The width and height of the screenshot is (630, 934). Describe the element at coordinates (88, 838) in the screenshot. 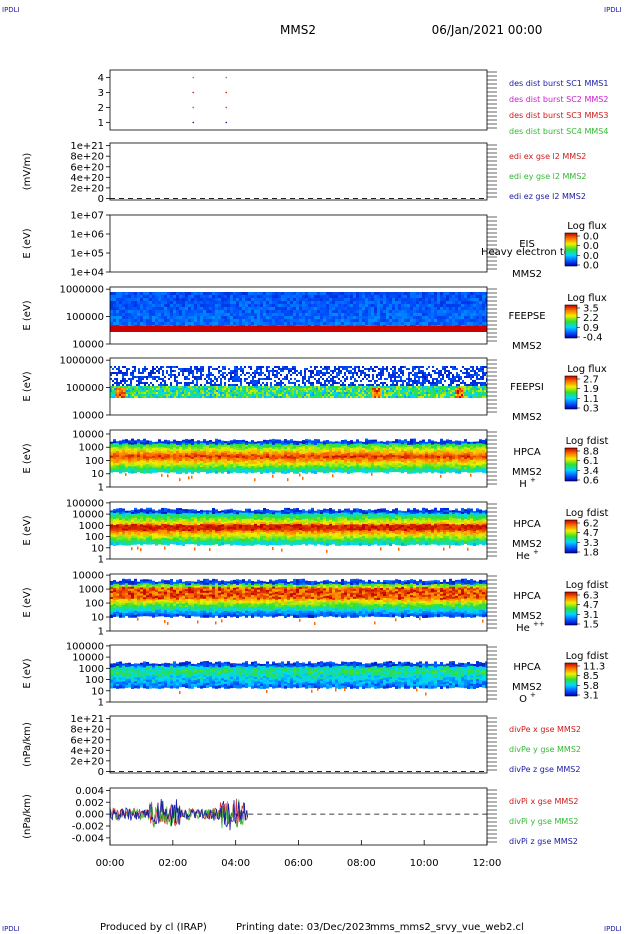

I see `ytick-label-divpi-4: -0.004` at that location.